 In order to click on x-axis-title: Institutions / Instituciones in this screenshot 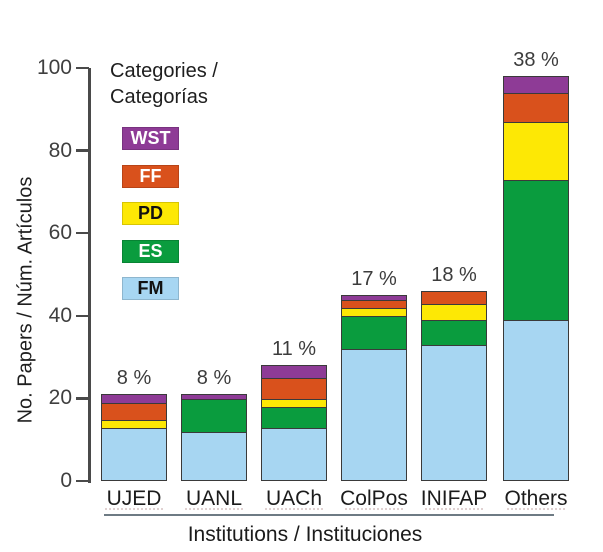, I will do `click(305, 534)`.